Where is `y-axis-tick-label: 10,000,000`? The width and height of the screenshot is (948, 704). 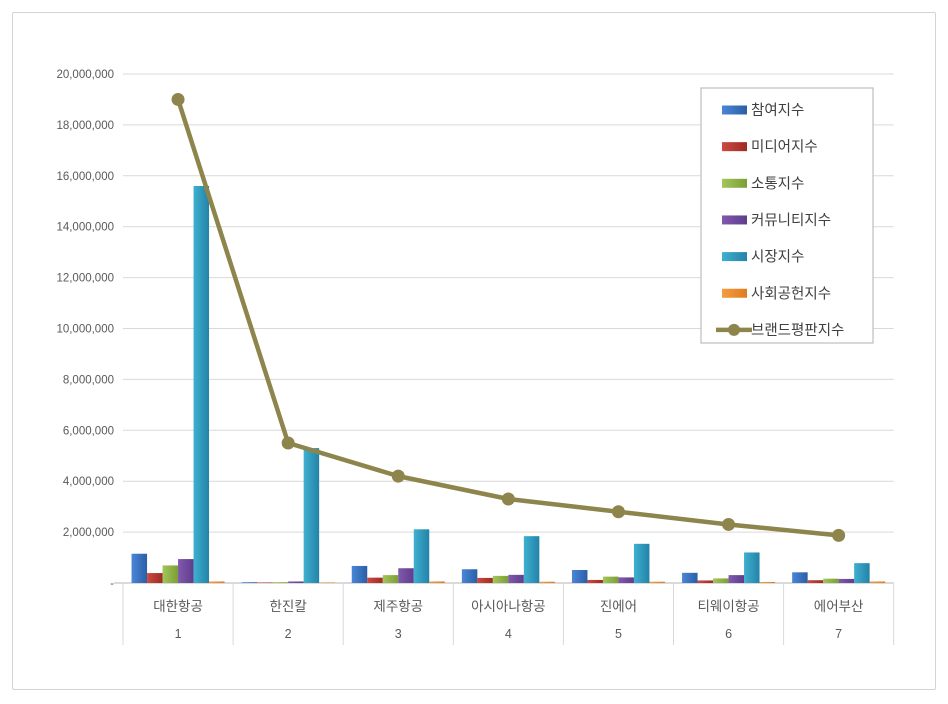
y-axis-tick-label: 10,000,000 is located at coordinates (85, 330).